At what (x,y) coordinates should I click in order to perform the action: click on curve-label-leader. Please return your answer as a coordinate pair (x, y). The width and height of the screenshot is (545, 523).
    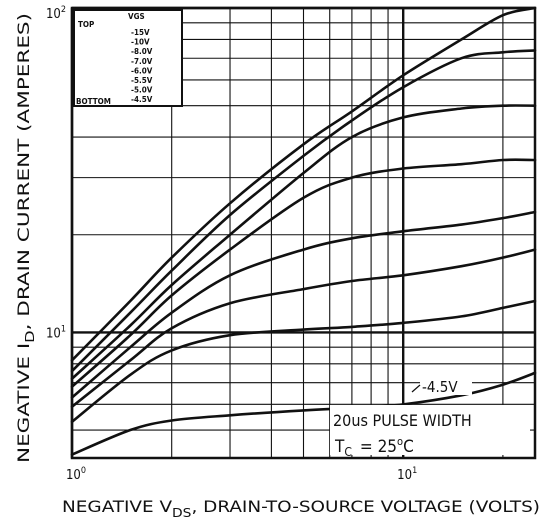
    Looking at the image, I should click on (416, 388).